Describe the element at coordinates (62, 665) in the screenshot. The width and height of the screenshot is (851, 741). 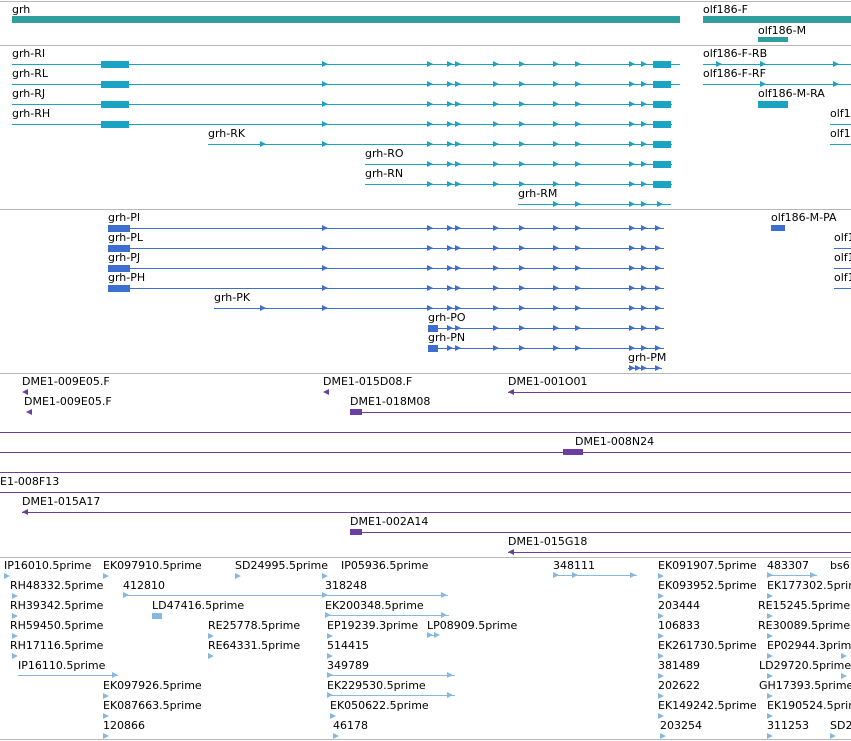
I see `est-label: IP16110.5prime` at that location.